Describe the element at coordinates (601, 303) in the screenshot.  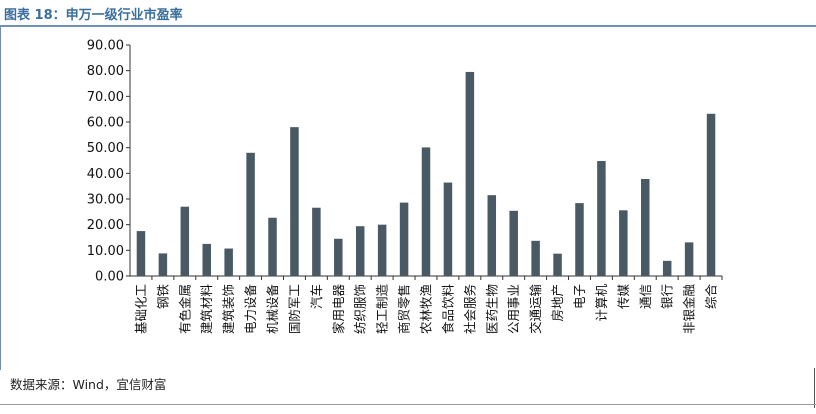
I see `x-tick-label: 计算机` at that location.